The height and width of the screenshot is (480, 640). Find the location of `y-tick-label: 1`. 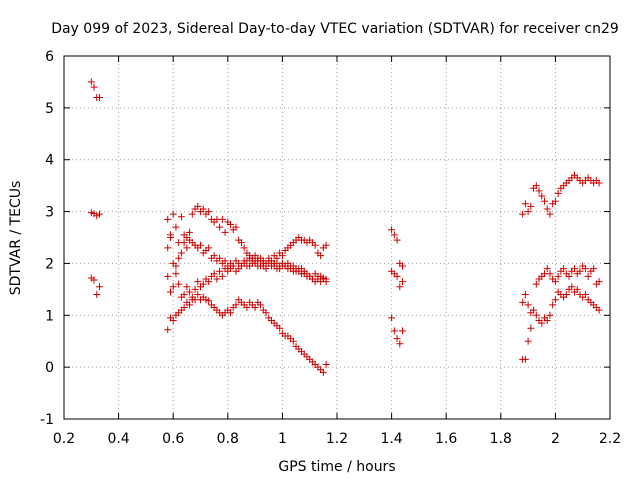

y-tick-label: 1 is located at coordinates (49, 316).